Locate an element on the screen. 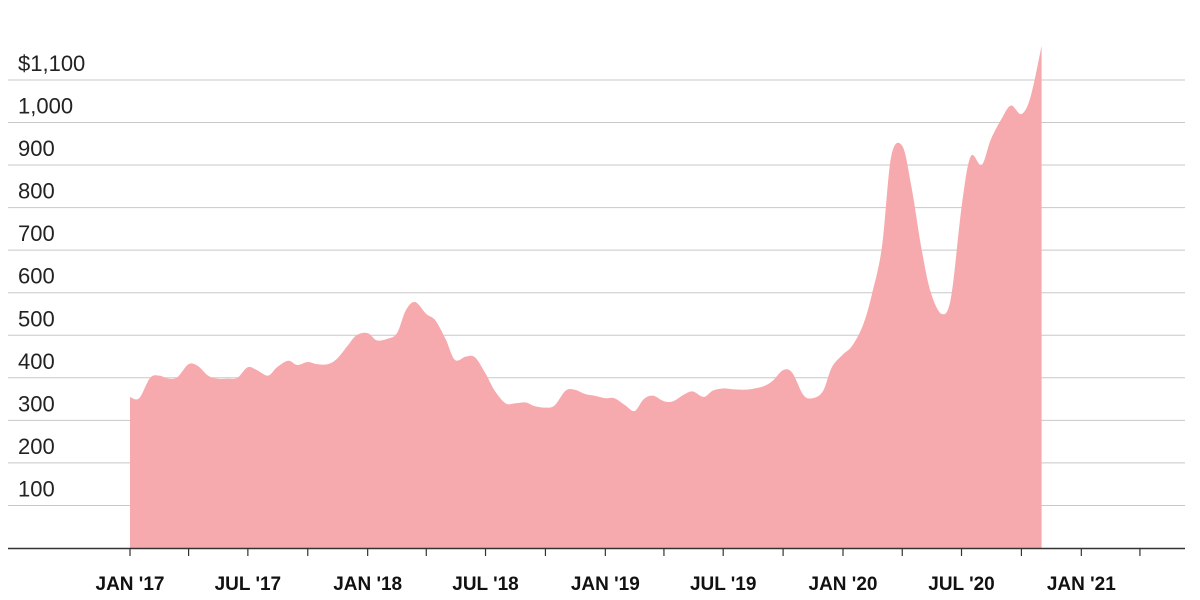  y-tick-label-0: 100 is located at coordinates (36, 488).